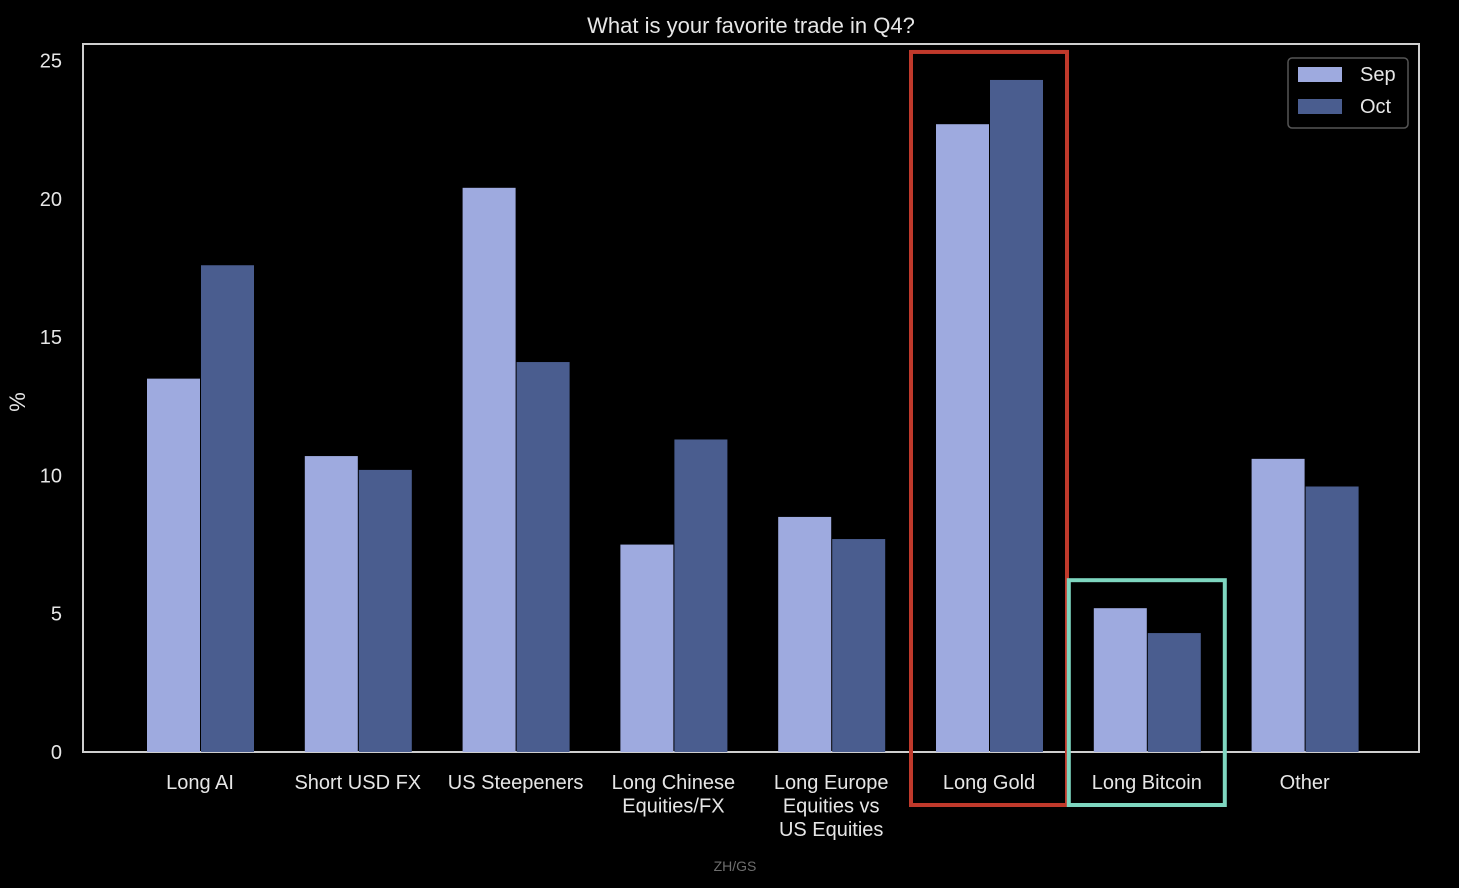  Describe the element at coordinates (735, 866) in the screenshot. I see `source-label: ZH/GS` at that location.